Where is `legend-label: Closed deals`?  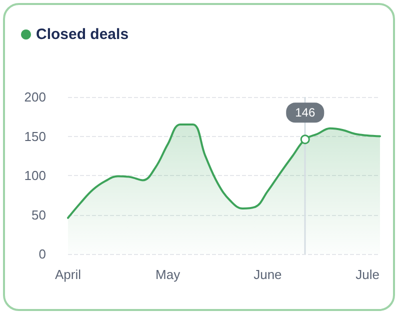 legend-label: Closed deals is located at coordinates (82, 34).